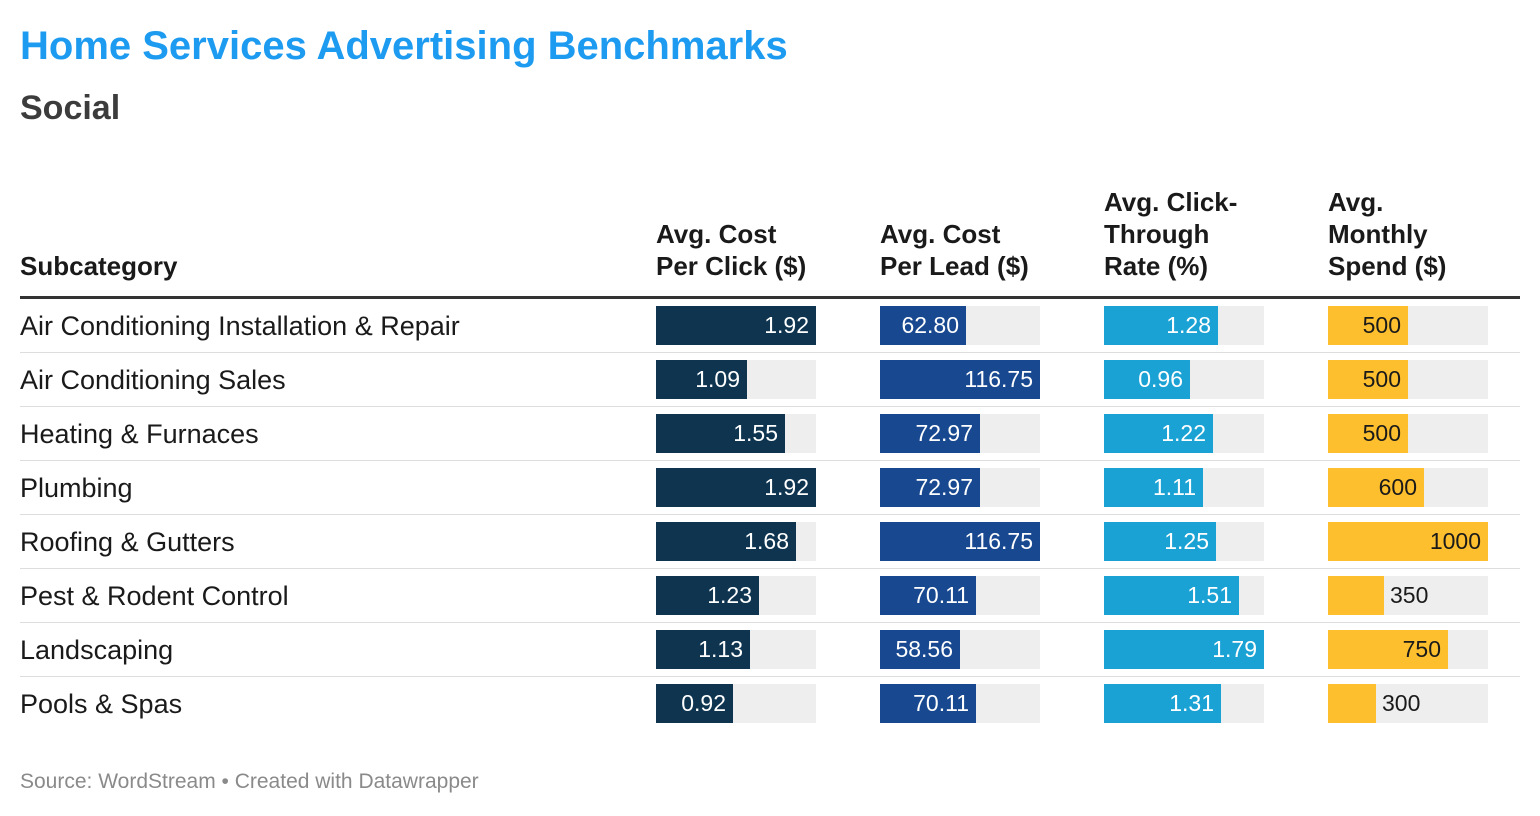  Describe the element at coordinates (954, 266) in the screenshot. I see `column-header-line: Per Lead ($)` at that location.